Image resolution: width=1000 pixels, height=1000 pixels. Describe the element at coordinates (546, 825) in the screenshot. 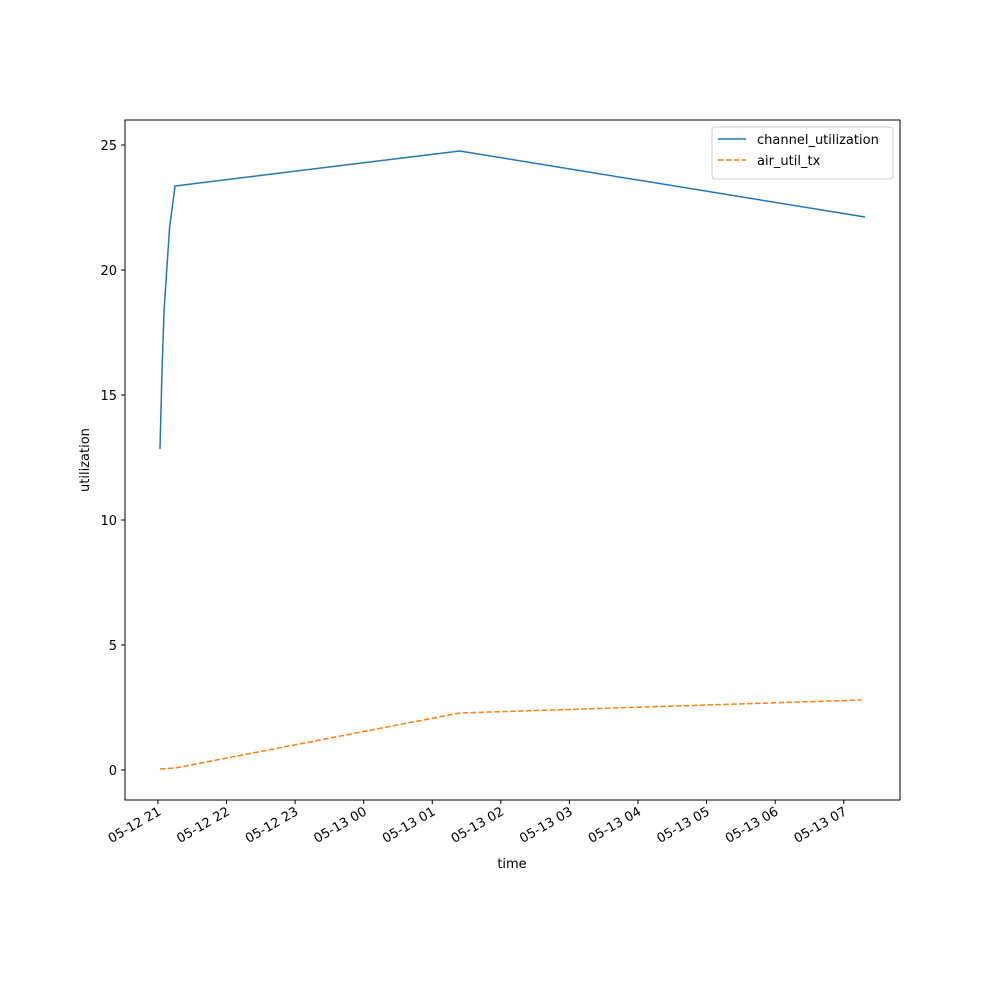

I see `x-tick-label: 05-13 03` at that location.